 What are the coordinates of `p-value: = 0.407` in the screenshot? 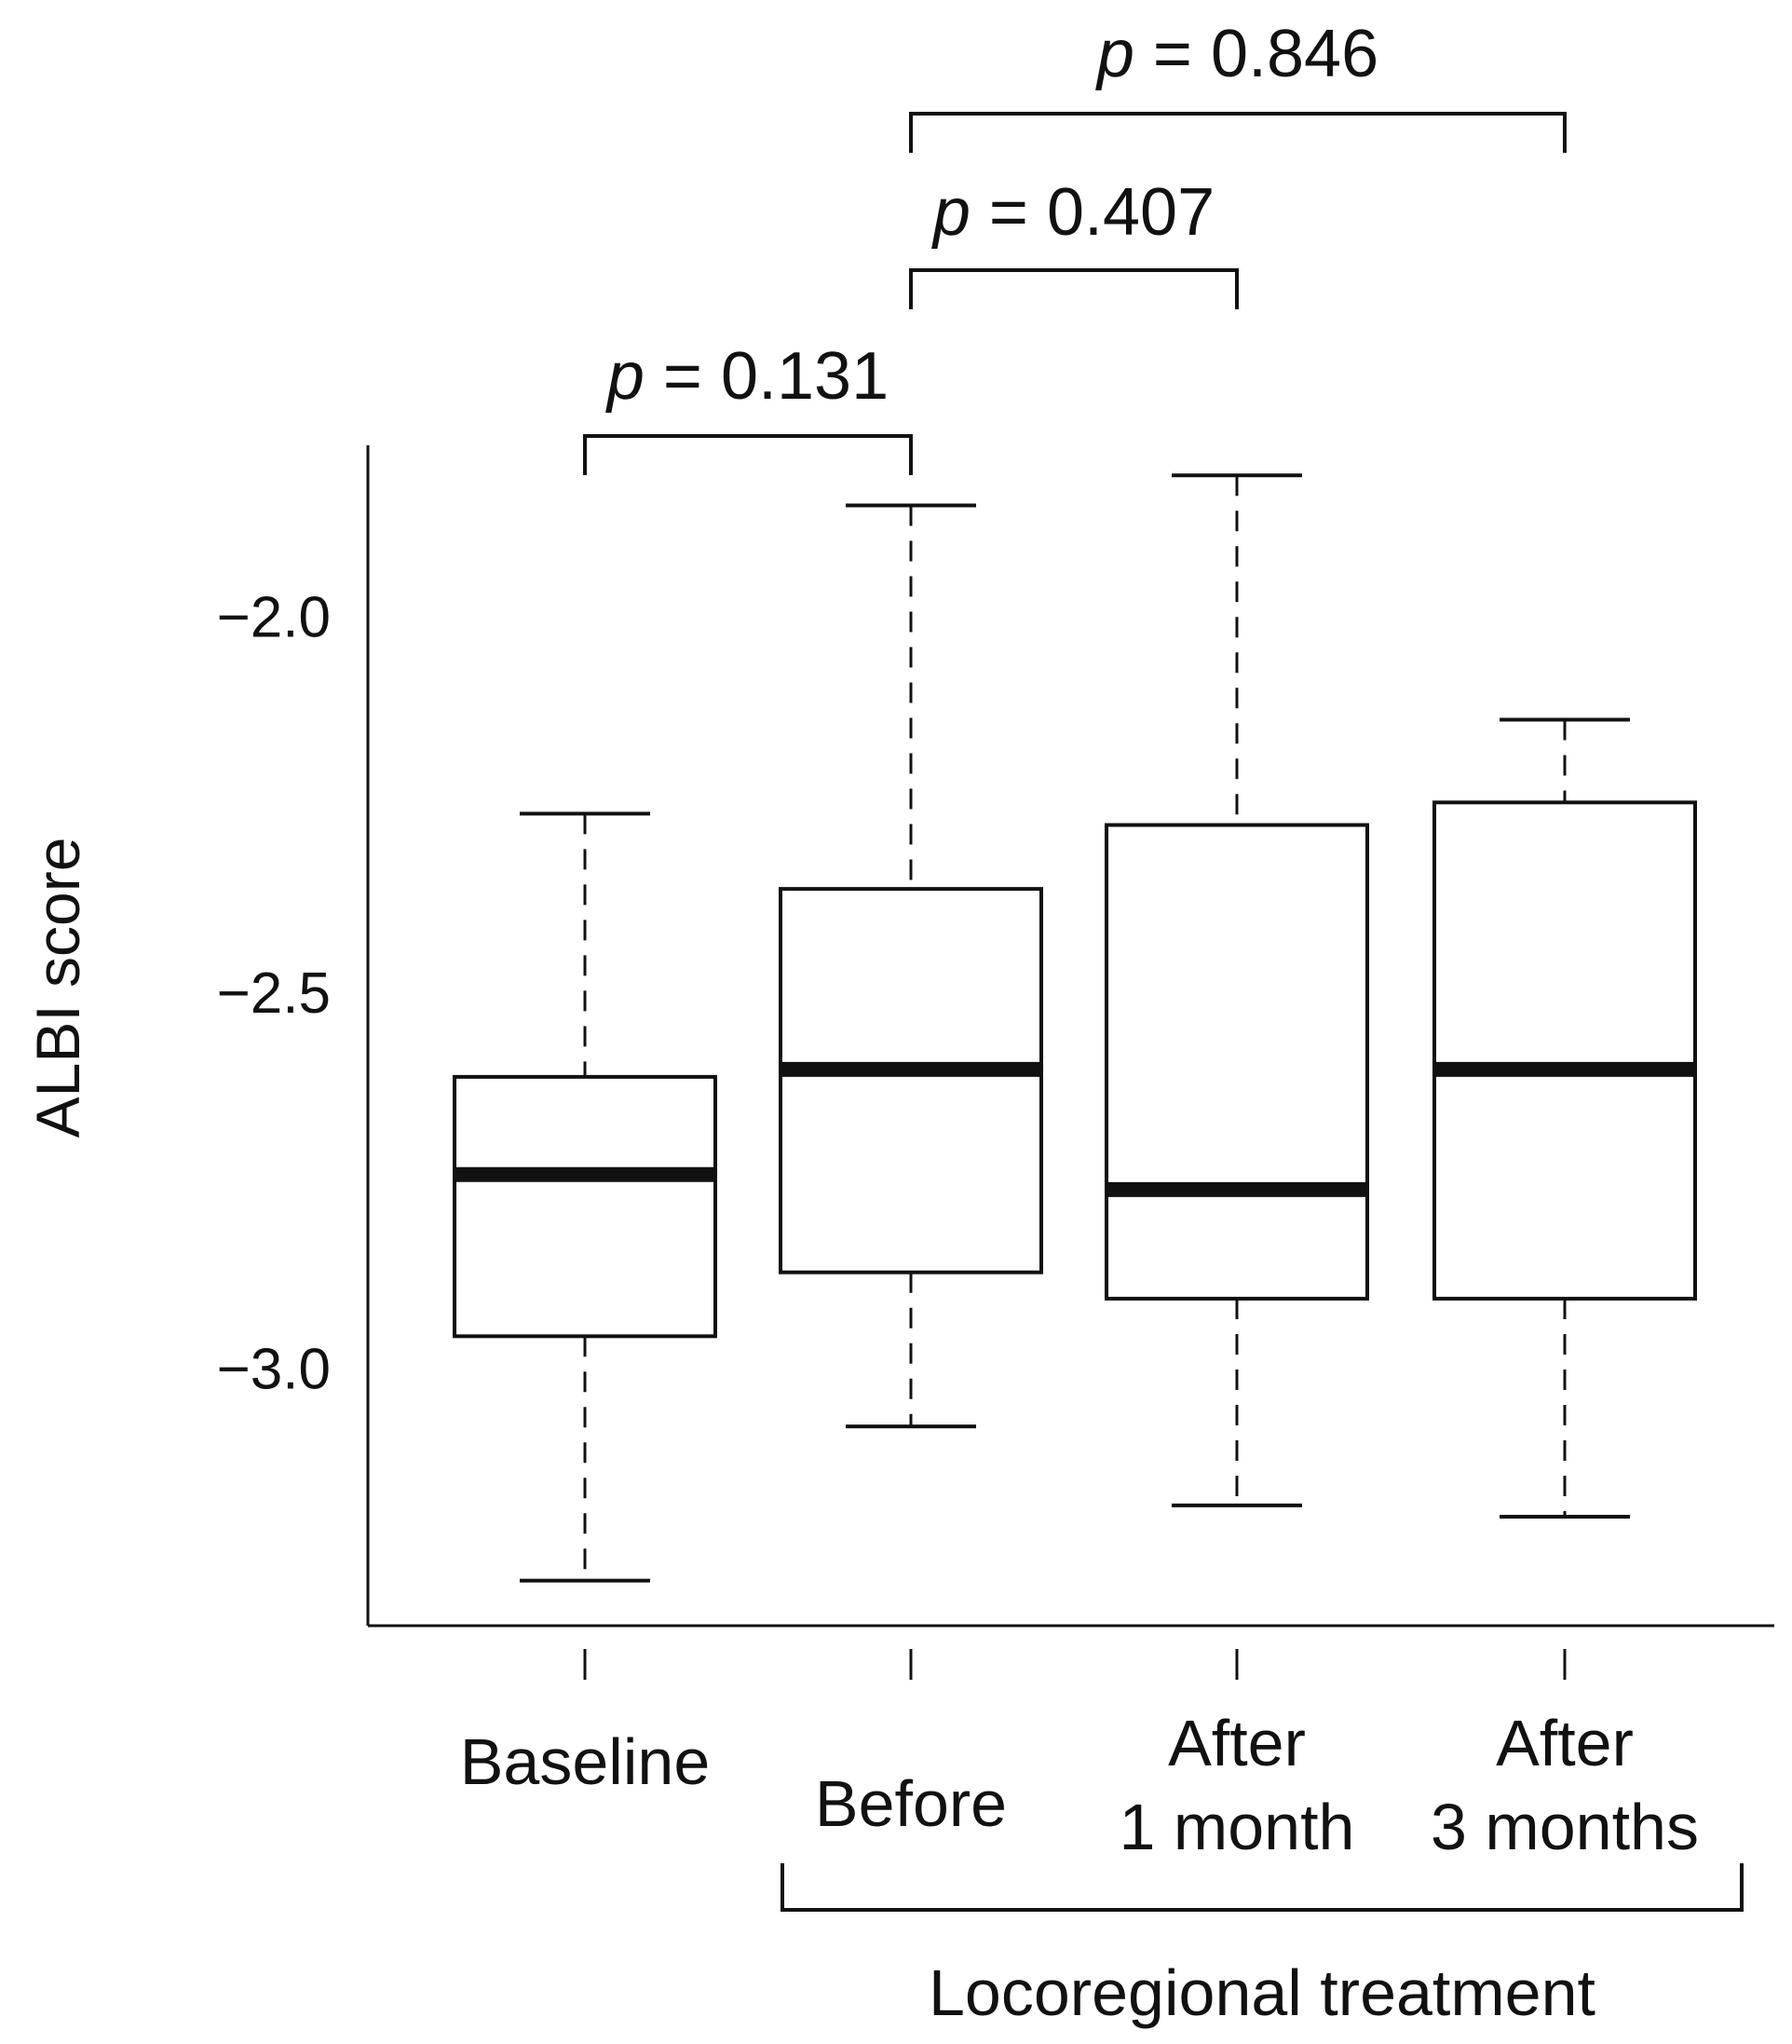 It's located at (1093, 212).